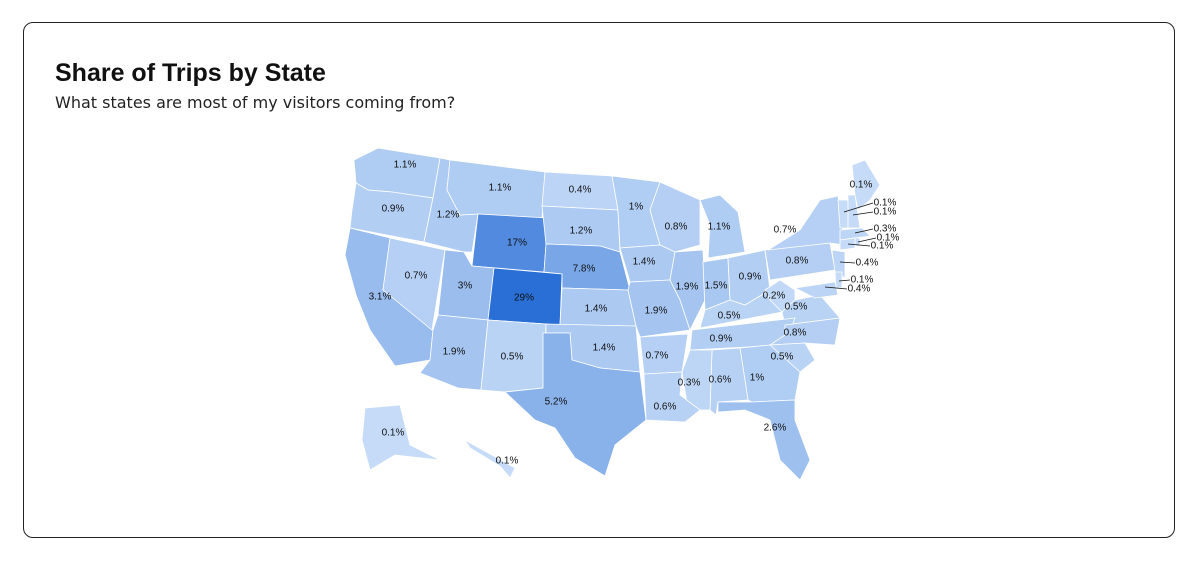 The height and width of the screenshot is (570, 1200). What do you see at coordinates (190, 73) in the screenshot?
I see `title: Share of Trips by State` at bounding box center [190, 73].